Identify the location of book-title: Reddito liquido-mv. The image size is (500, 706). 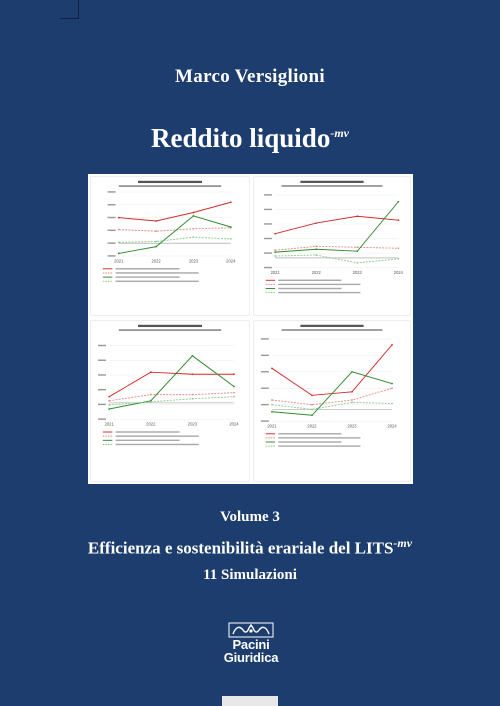
(250, 138).